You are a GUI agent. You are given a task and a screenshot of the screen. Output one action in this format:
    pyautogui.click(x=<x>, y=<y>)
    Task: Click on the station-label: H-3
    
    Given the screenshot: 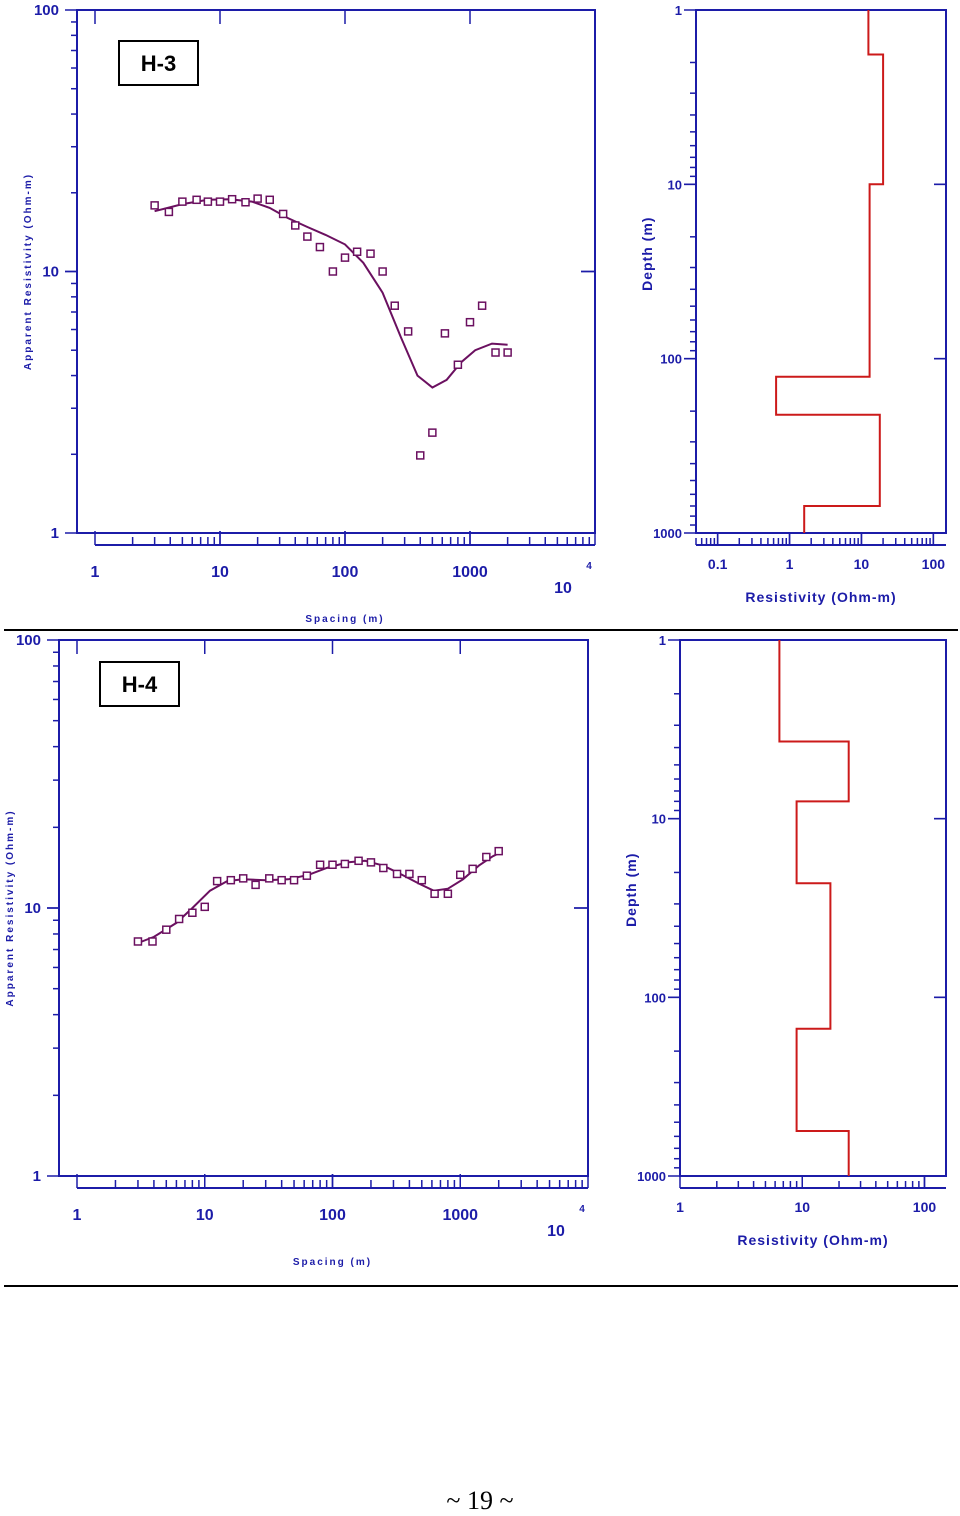 What is the action you would take?
    pyautogui.click(x=158, y=63)
    